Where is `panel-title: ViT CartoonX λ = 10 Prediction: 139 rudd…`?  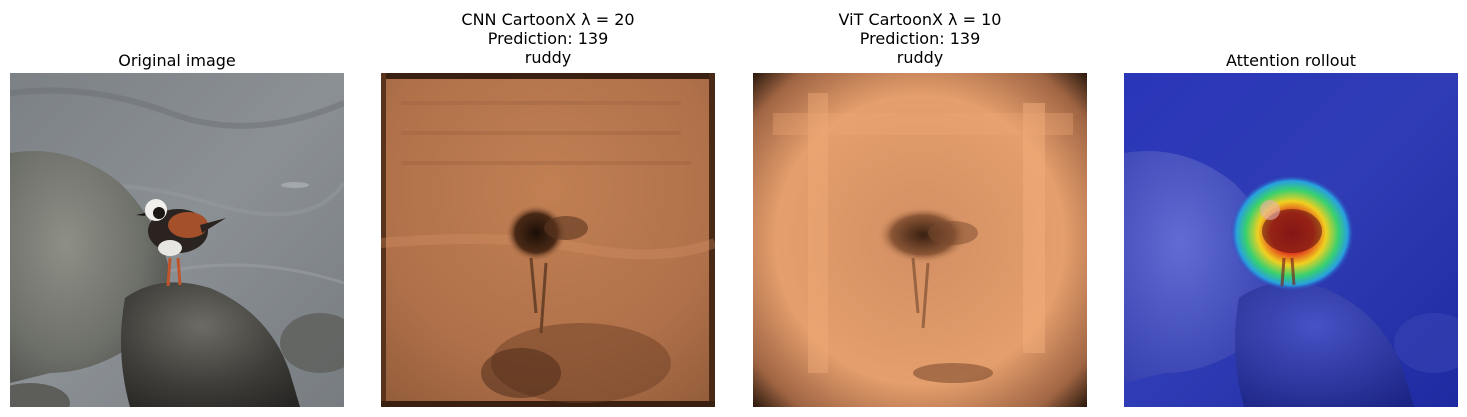 panel-title: ViT CartoonX λ = 10 Prediction: 139 rudd… is located at coordinates (920, 38).